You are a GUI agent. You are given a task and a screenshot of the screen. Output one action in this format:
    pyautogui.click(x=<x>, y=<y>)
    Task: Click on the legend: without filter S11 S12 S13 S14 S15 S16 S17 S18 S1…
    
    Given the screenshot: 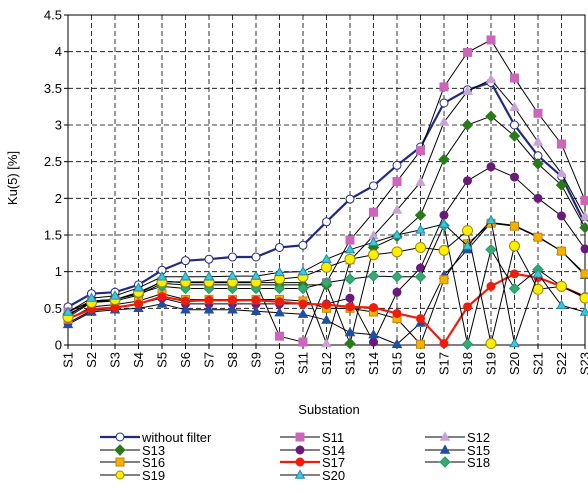 What is the action you would take?
    pyautogui.click(x=295, y=456)
    